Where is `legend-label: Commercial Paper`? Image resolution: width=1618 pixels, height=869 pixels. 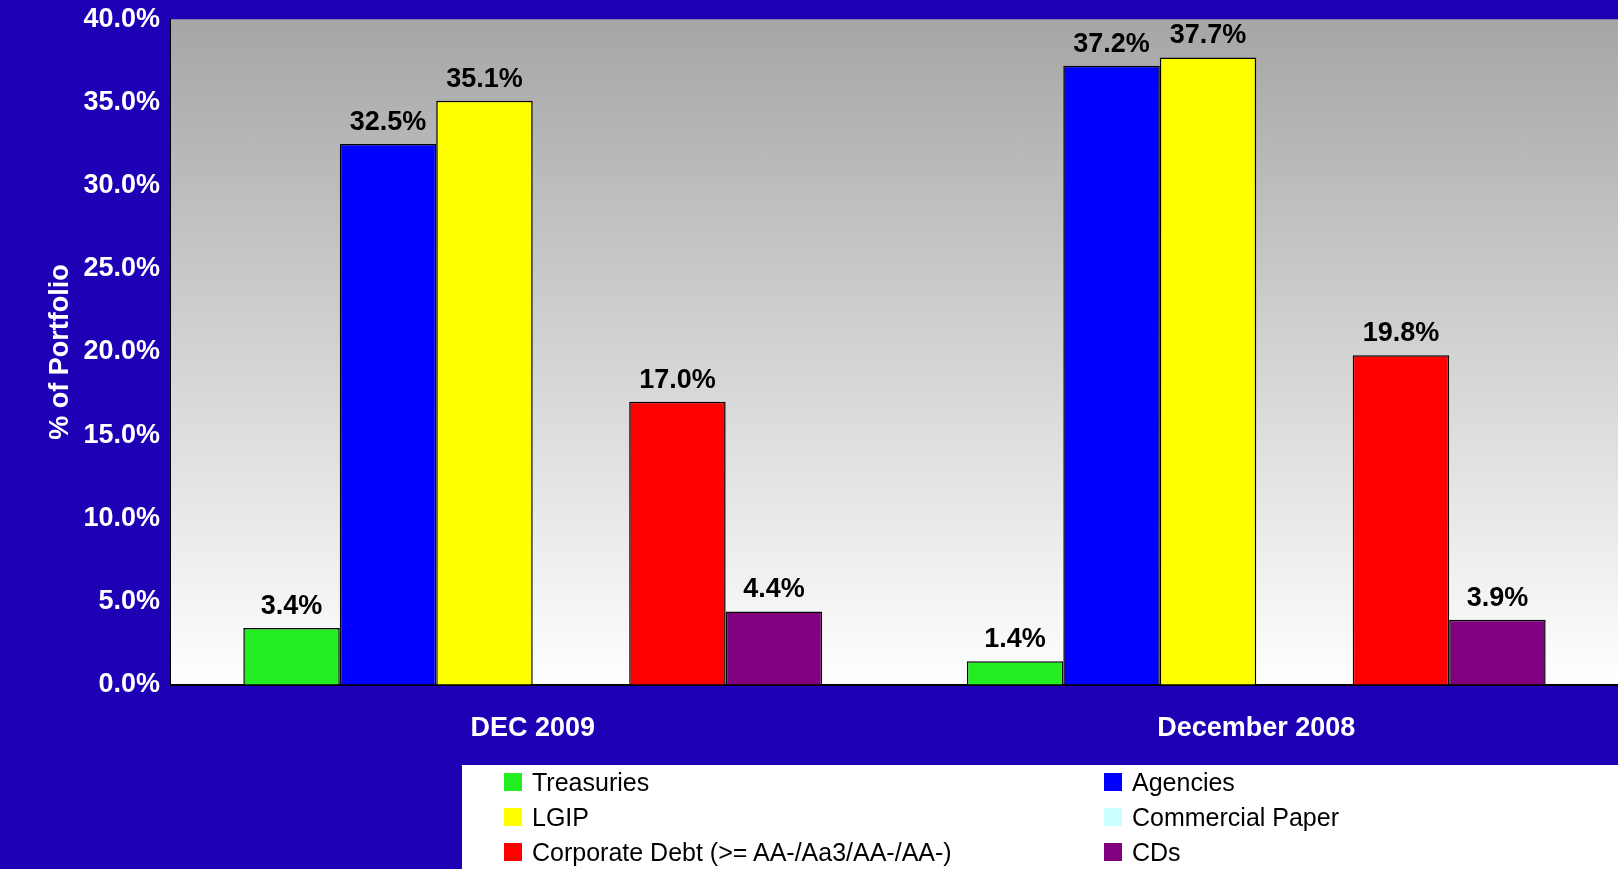 legend-label: Commercial Paper is located at coordinates (1236, 817).